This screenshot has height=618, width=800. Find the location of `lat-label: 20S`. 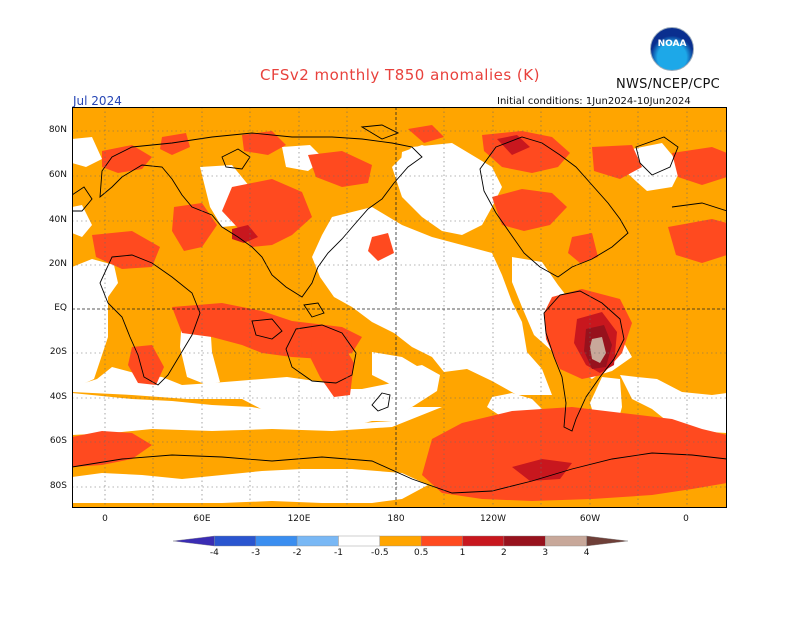

lat-label: 20S is located at coordinates (58, 352).